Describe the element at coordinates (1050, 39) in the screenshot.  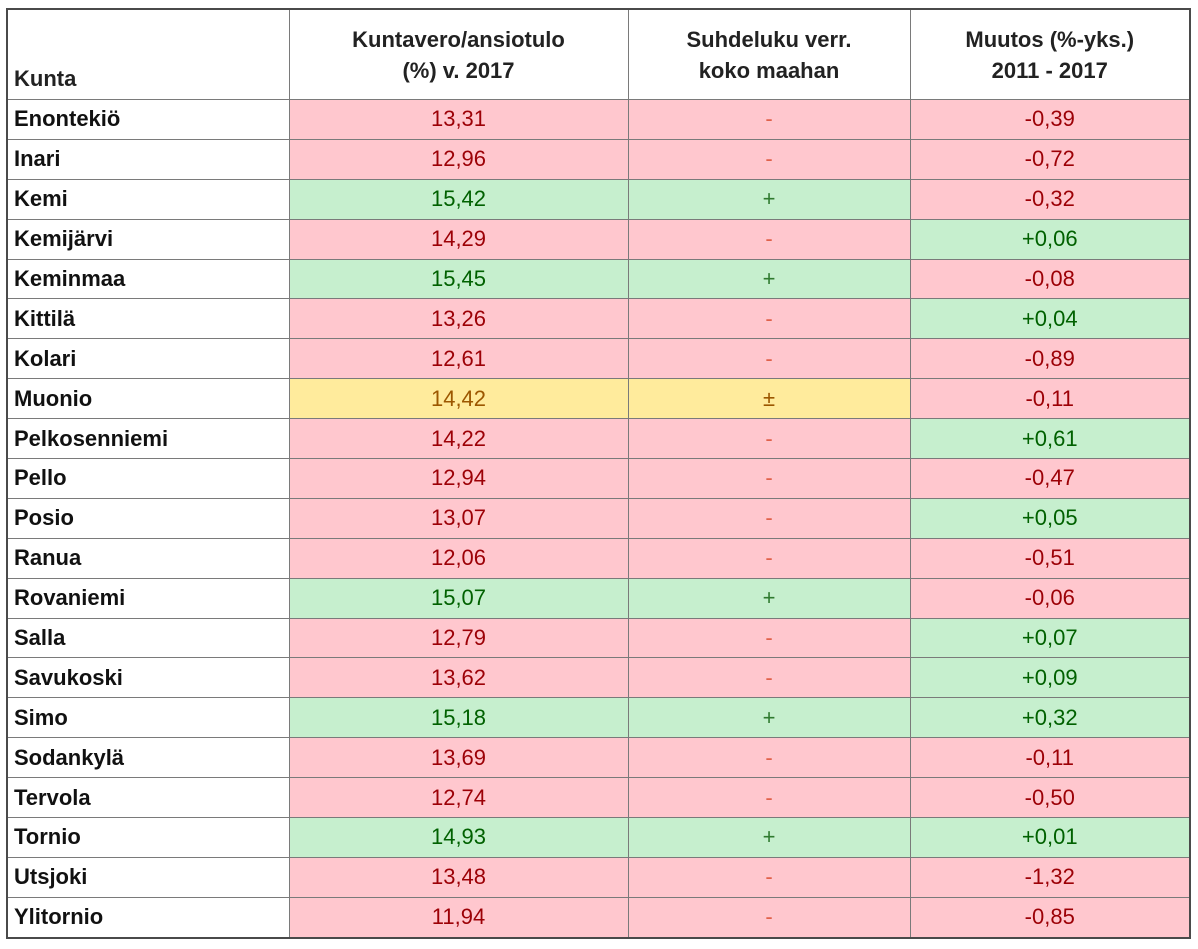
I see `header-change-line1: Muutos (%-yks.)` at that location.